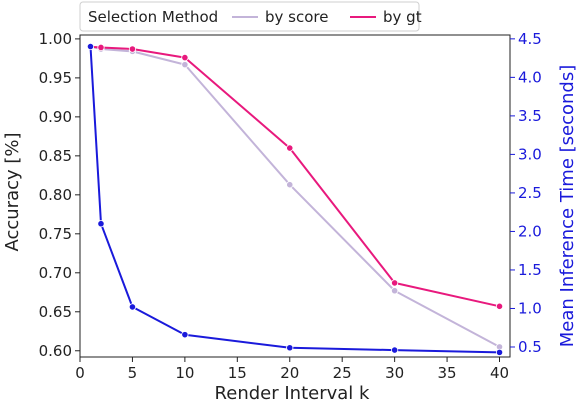 This screenshot has height=406, width=581. I want to click on y-tick-label: 0.95, so click(55, 78).